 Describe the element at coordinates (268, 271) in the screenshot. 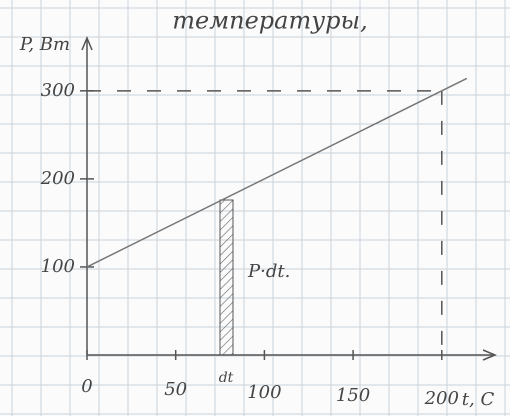

I see `strip-annotation: P·dt.` at that location.